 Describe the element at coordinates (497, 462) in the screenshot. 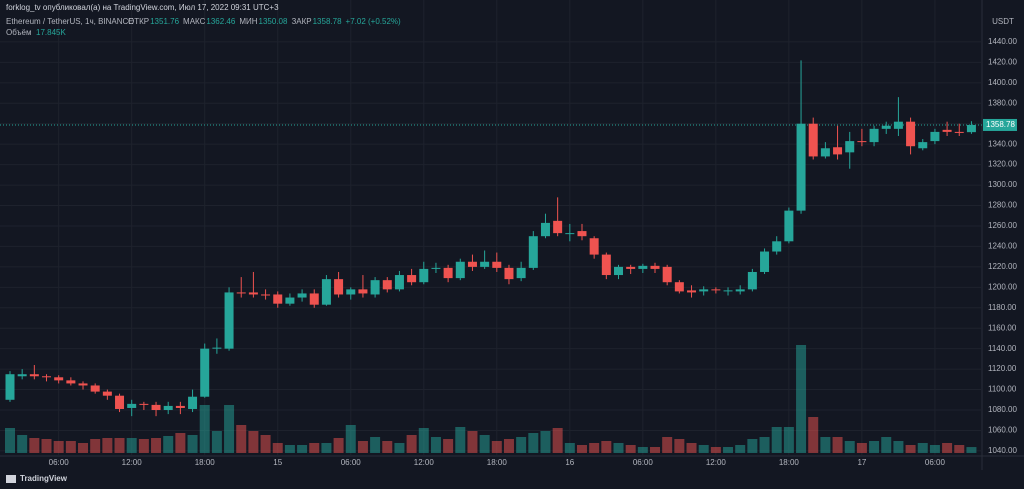

I see `x-tick-label: 18:00` at that location.